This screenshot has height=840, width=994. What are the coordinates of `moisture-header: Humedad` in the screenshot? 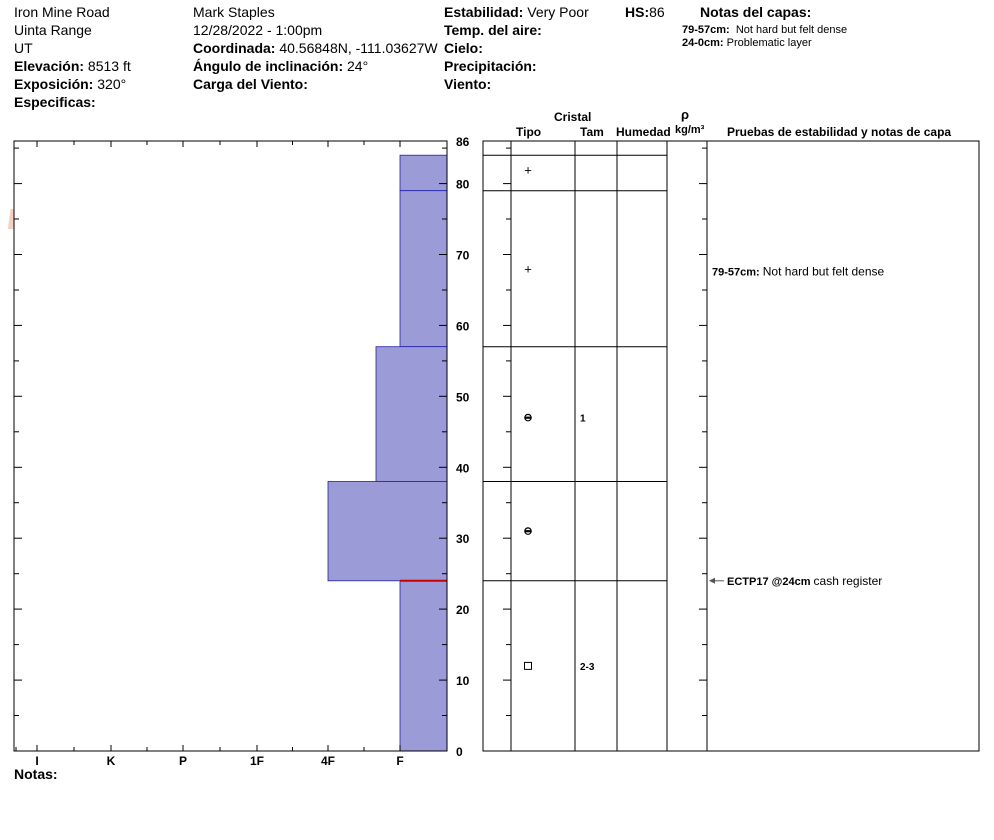 It's located at (643, 132).